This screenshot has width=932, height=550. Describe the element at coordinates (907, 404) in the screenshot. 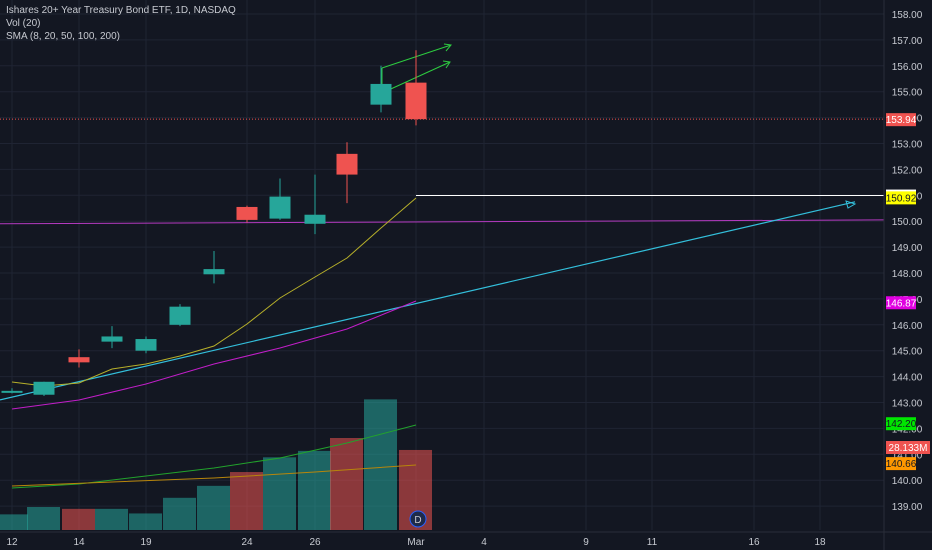

I see `y-tick-label: 143.00` at that location.